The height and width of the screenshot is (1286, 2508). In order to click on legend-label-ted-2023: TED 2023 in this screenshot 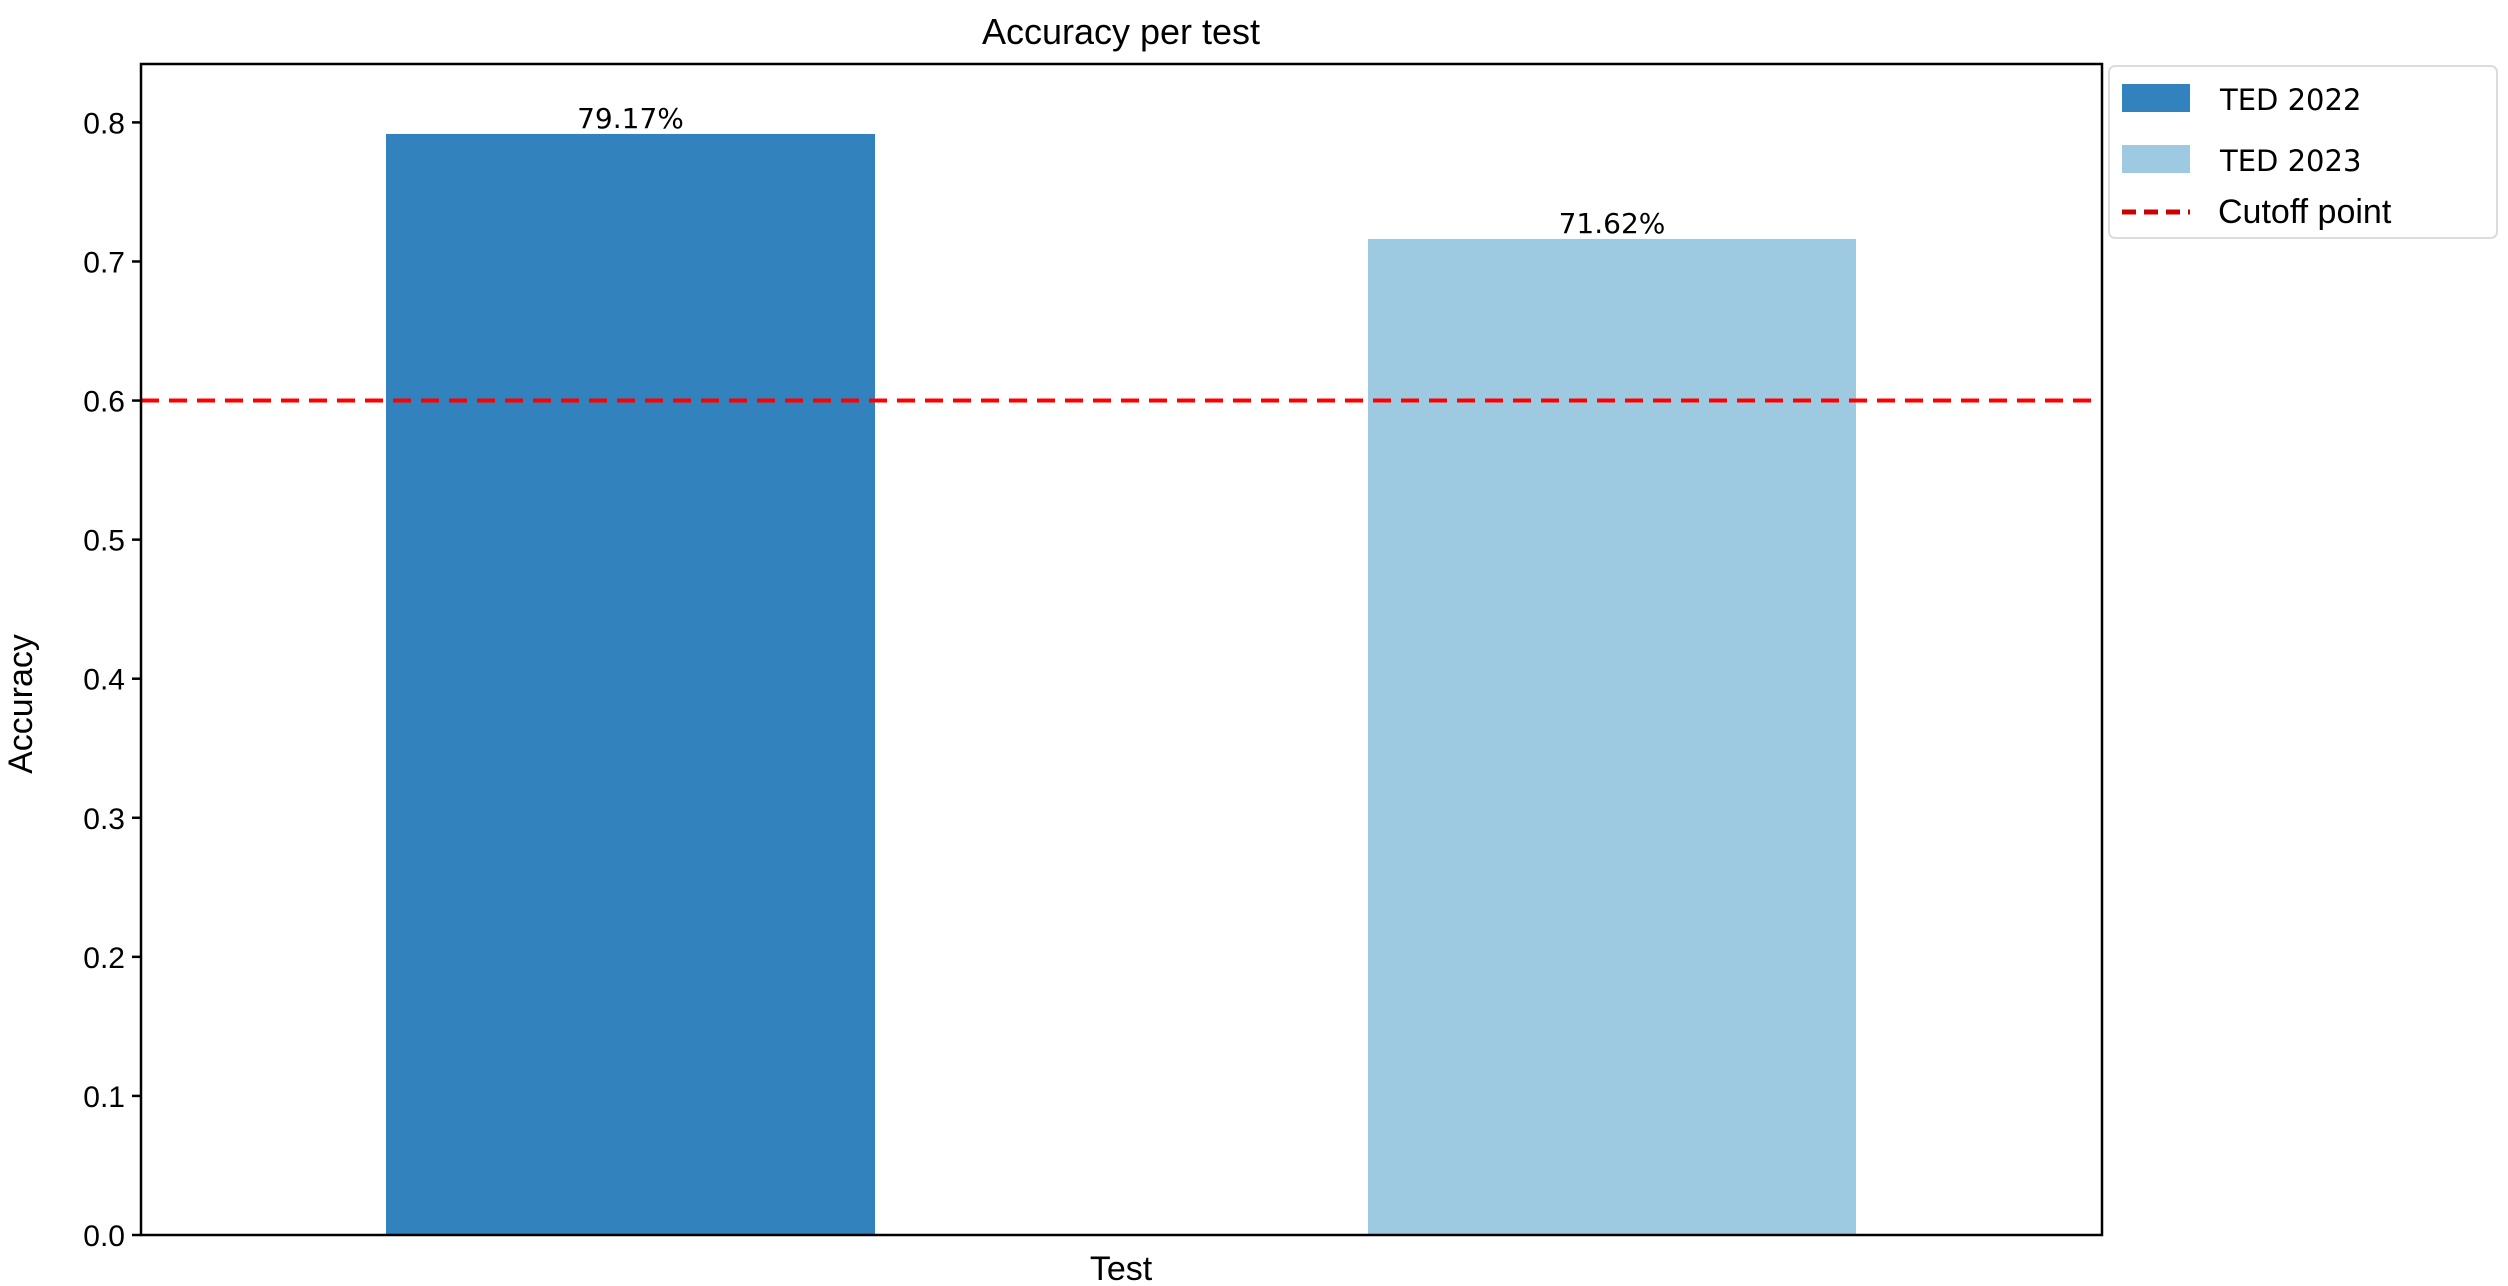, I will do `click(2290, 161)`.